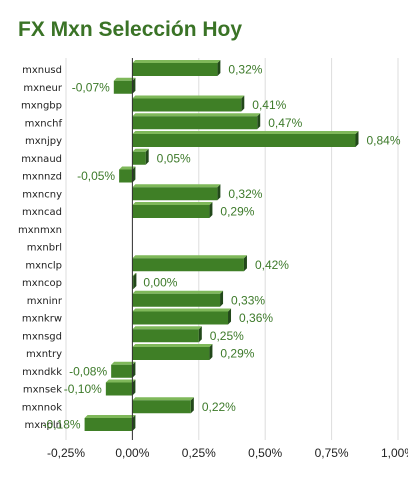  I want to click on category-label: mxnjpy, so click(43, 141).